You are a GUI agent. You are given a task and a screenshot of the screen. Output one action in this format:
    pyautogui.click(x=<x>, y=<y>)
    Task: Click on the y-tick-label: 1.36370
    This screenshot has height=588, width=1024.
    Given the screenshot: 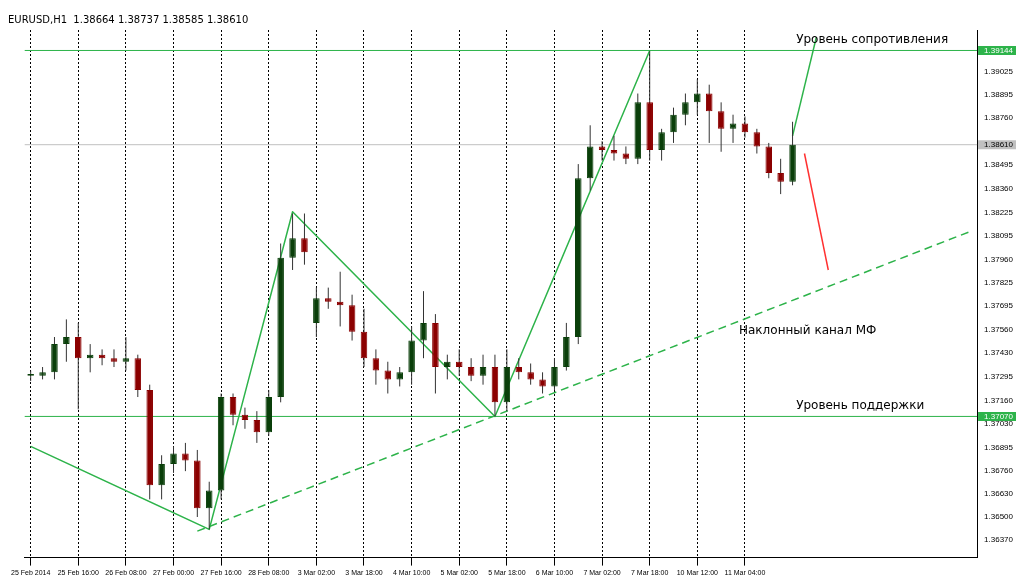 What is the action you would take?
    pyautogui.click(x=999, y=540)
    